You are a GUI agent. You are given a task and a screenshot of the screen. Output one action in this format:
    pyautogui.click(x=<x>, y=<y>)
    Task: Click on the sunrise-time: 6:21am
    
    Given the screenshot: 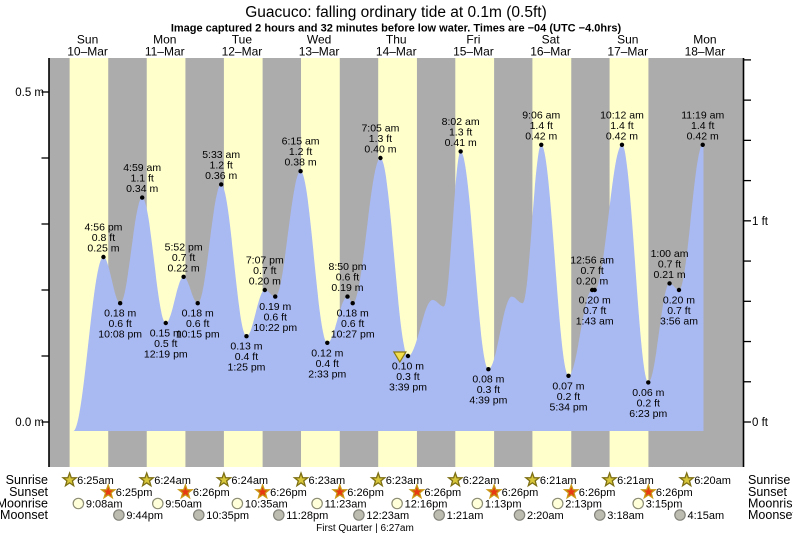 What is the action you would take?
    pyautogui.click(x=558, y=481)
    